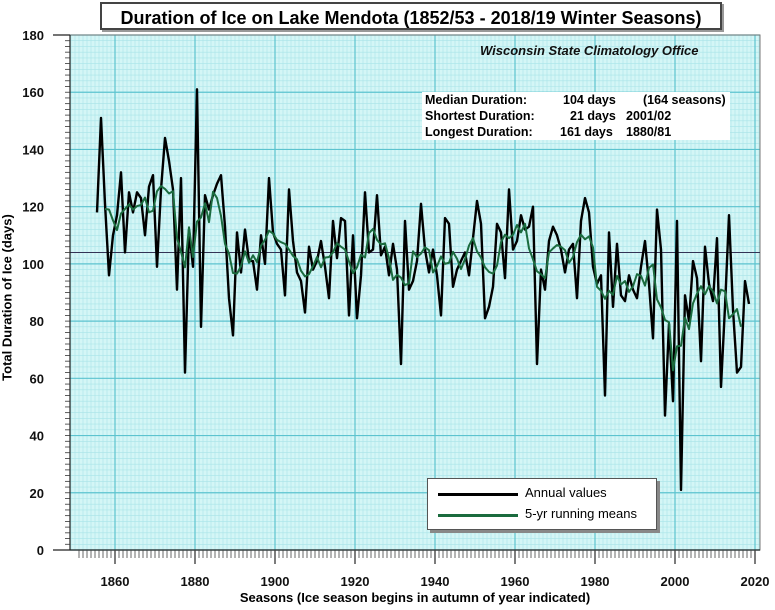 This screenshot has width=775, height=610. What do you see at coordinates (33, 92) in the screenshot?
I see `y-tick-label: 160` at bounding box center [33, 92].